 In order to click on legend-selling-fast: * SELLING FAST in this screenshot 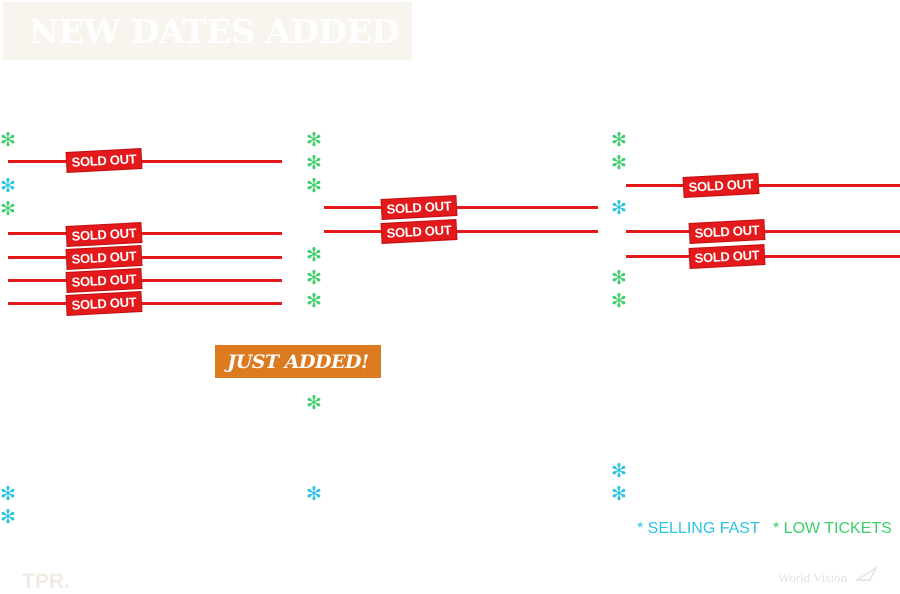, I will do `click(698, 528)`.